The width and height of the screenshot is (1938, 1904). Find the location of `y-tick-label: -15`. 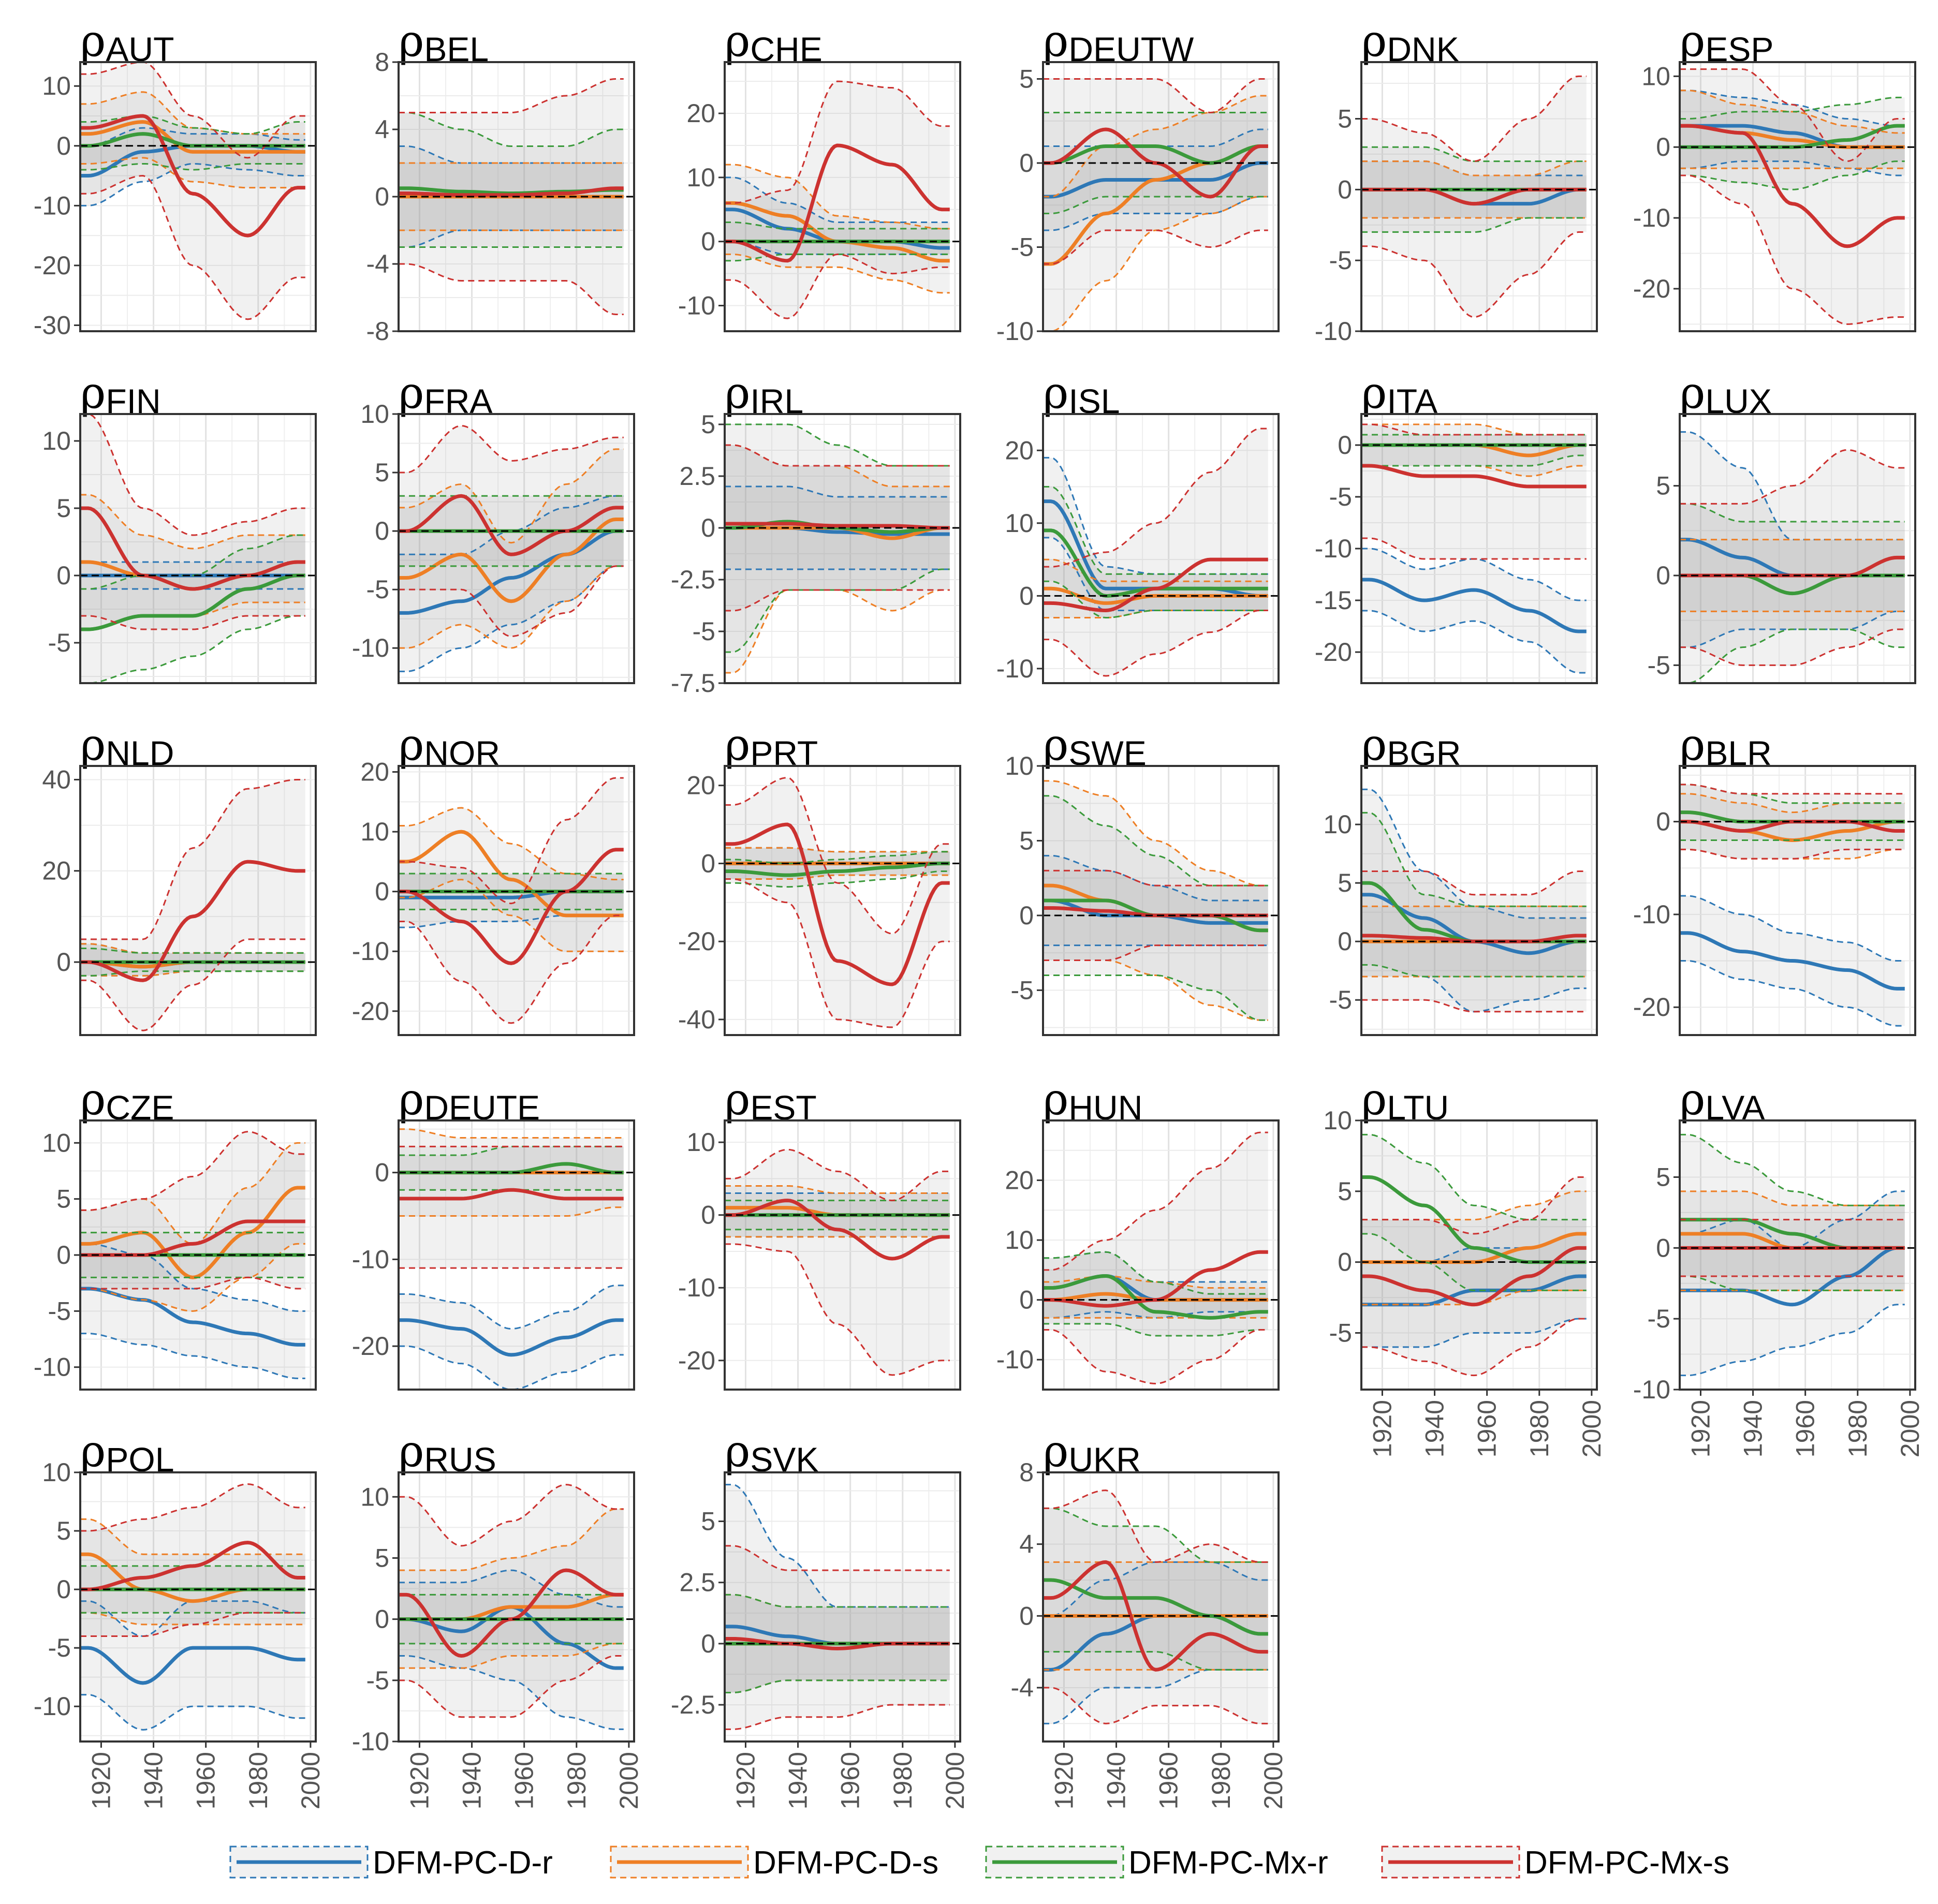

y-tick-label: -15 is located at coordinates (1333, 600).